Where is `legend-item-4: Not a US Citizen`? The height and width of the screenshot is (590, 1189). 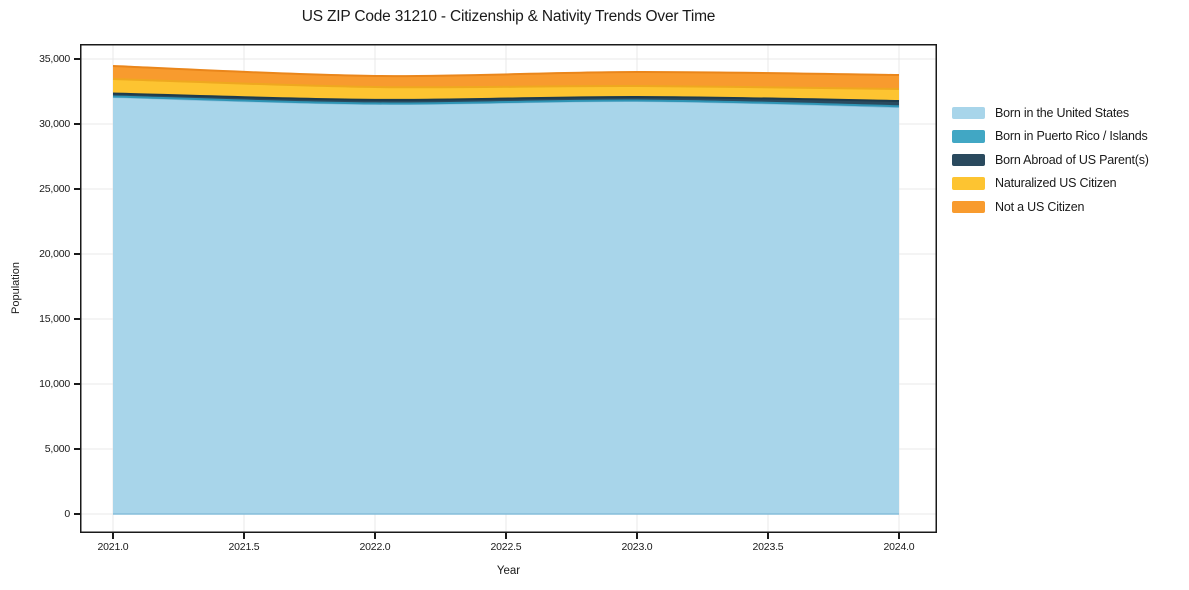 legend-item-4: Not a US Citizen is located at coordinates (1050, 207).